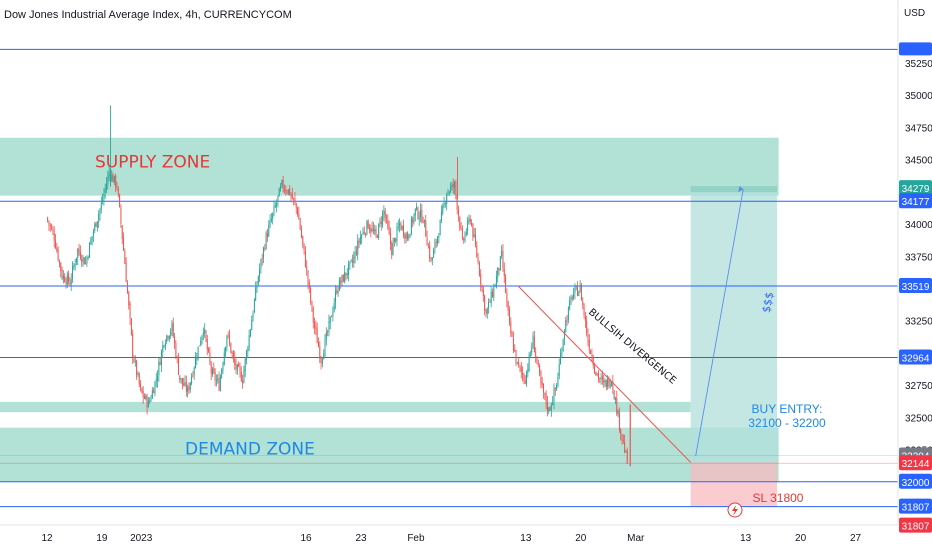 The height and width of the screenshot is (550, 932). What do you see at coordinates (918, 386) in the screenshot?
I see `y-tick-label: 32750` at bounding box center [918, 386].